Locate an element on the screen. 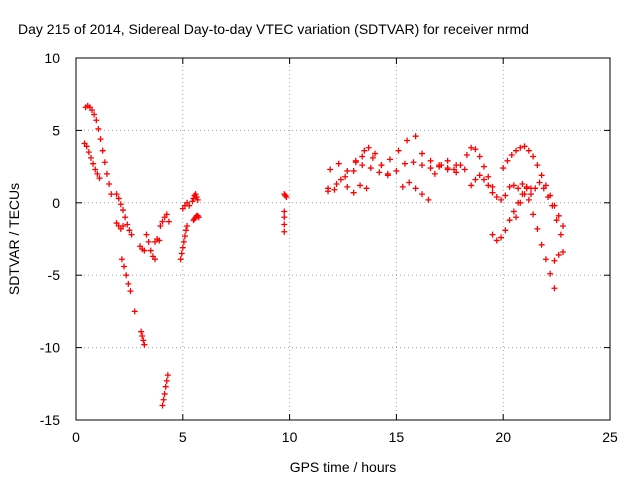 The image size is (640, 480). x-tick-label: 20 is located at coordinates (503, 437).